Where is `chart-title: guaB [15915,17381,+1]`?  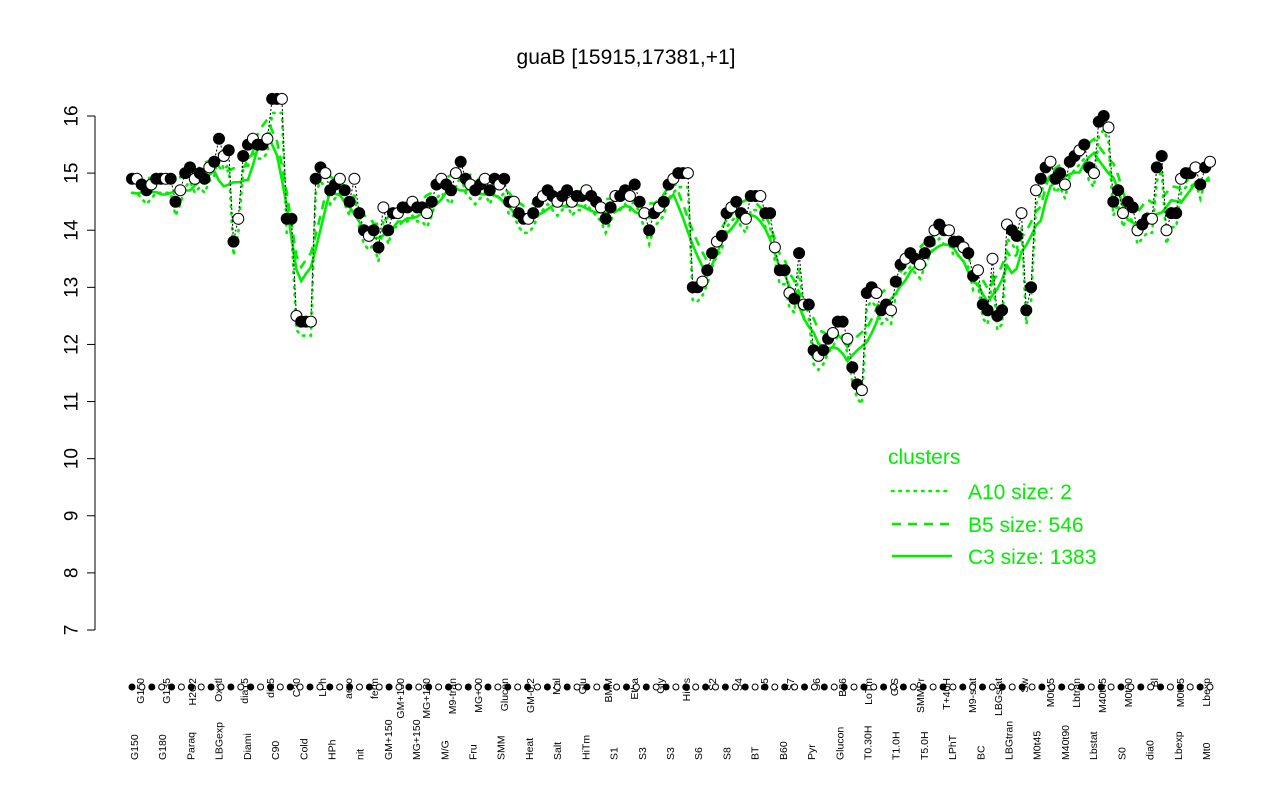
chart-title: guaB [15915,17381,+1] is located at coordinates (626, 57).